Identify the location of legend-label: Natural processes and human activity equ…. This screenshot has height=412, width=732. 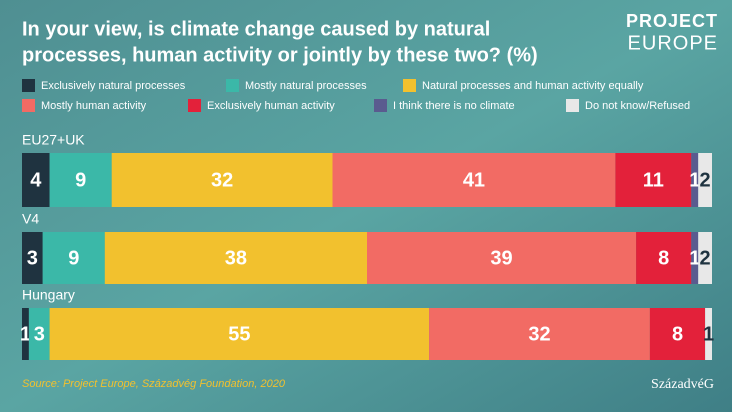
(533, 86).